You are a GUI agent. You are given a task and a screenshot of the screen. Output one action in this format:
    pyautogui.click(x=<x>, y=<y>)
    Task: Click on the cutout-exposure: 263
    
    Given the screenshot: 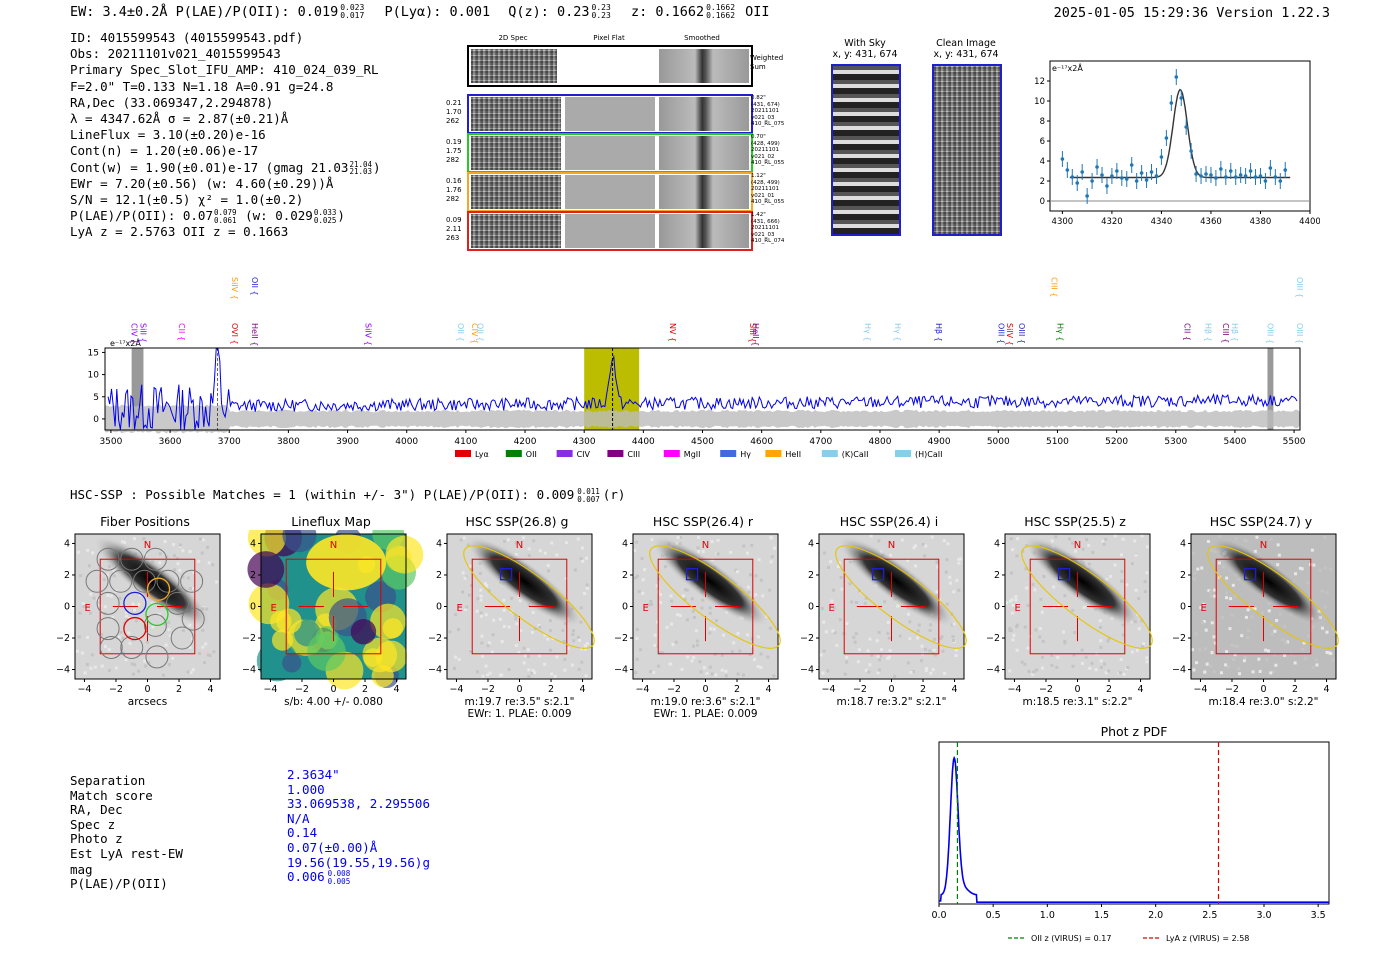 What is the action you would take?
    pyautogui.click(x=453, y=238)
    